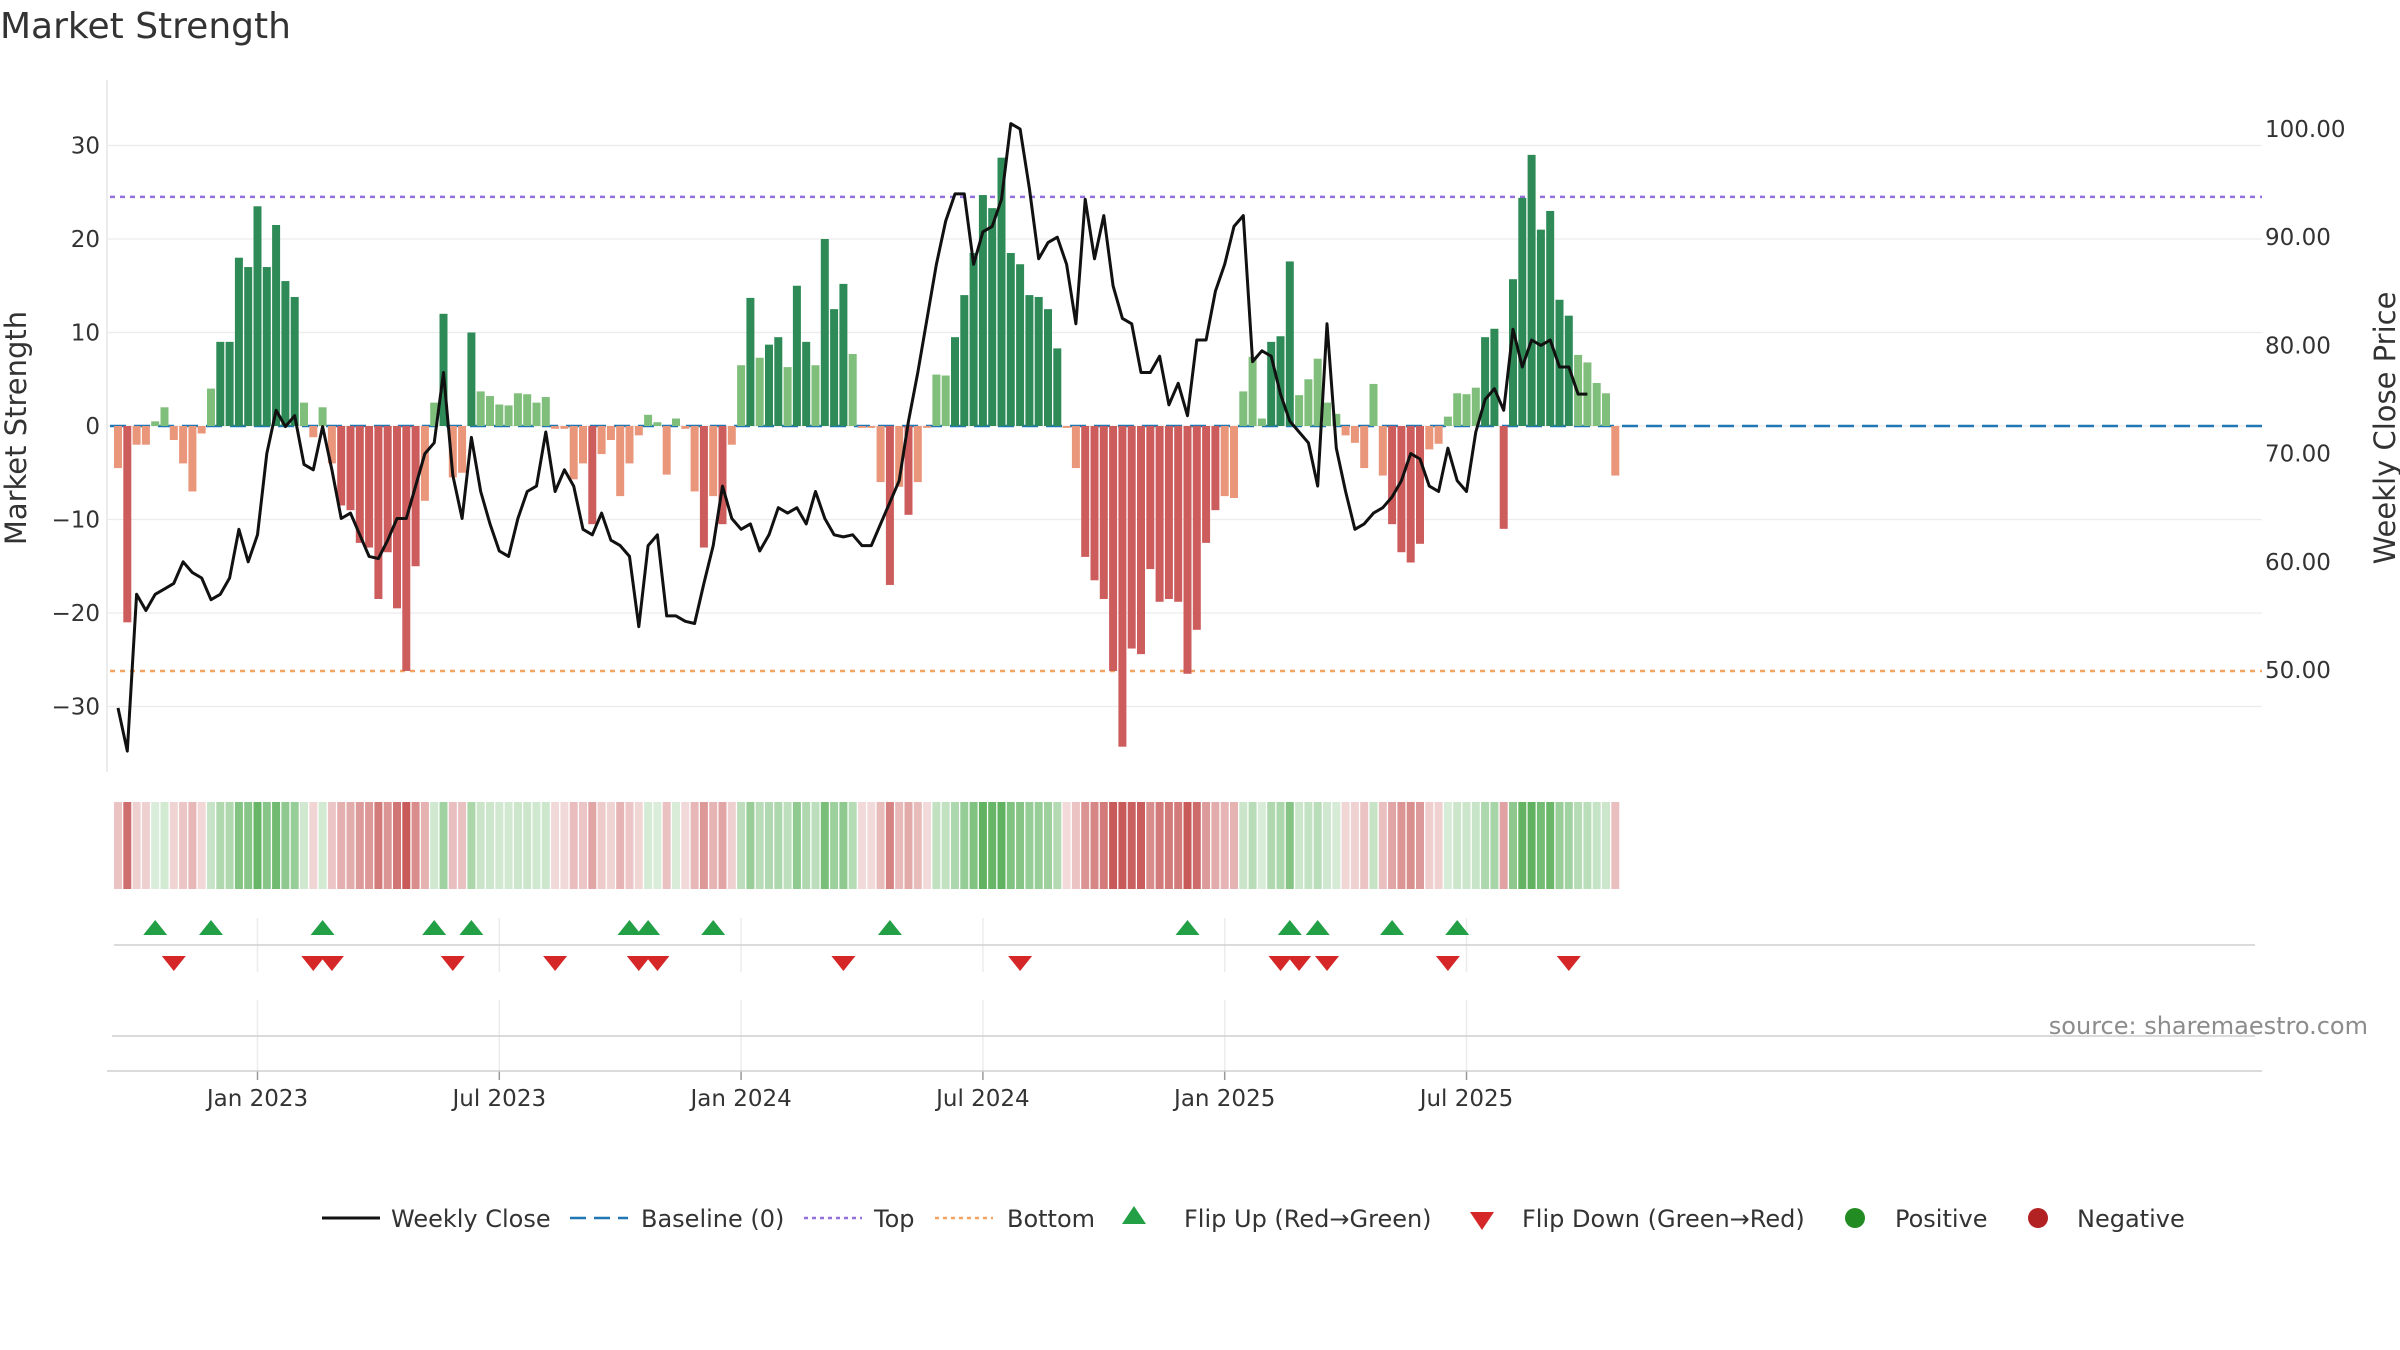 The width and height of the screenshot is (2400, 1350). I want to click on right-tick-label: 60.00, so click(2298, 563).